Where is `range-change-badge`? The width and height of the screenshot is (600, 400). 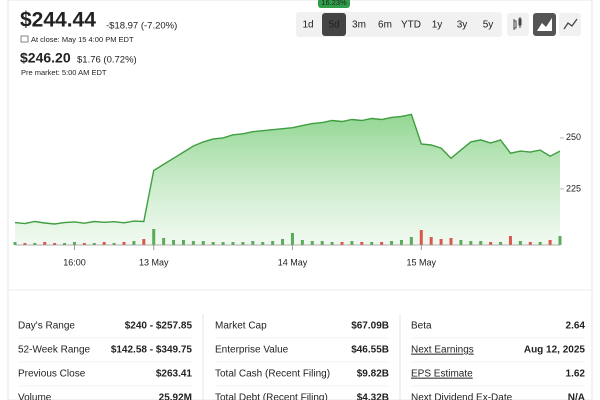 range-change-badge is located at coordinates (334, 4).